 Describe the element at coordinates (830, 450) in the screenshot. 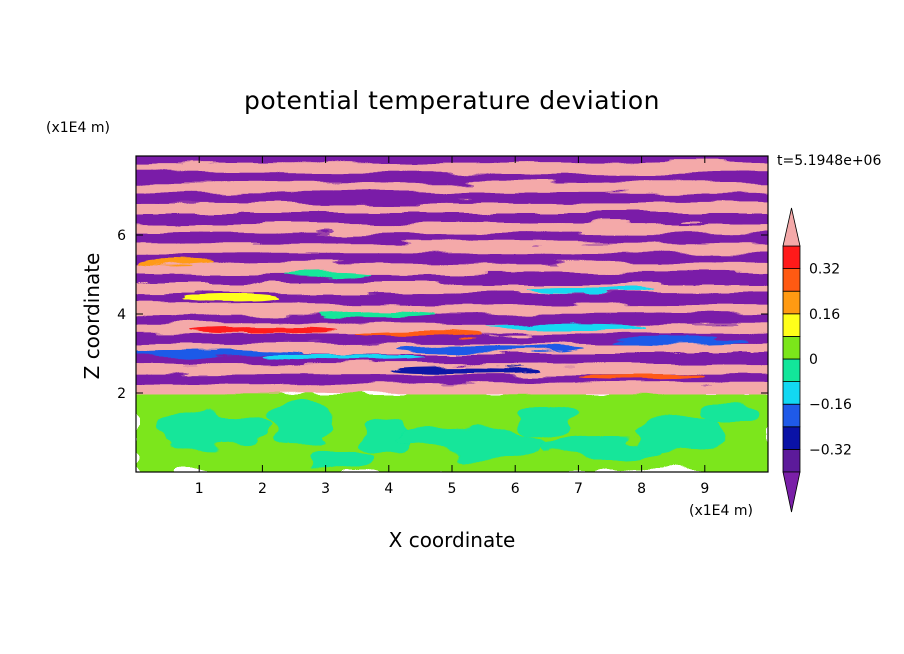

I see `colorbar-tick-label: −0.32` at that location.